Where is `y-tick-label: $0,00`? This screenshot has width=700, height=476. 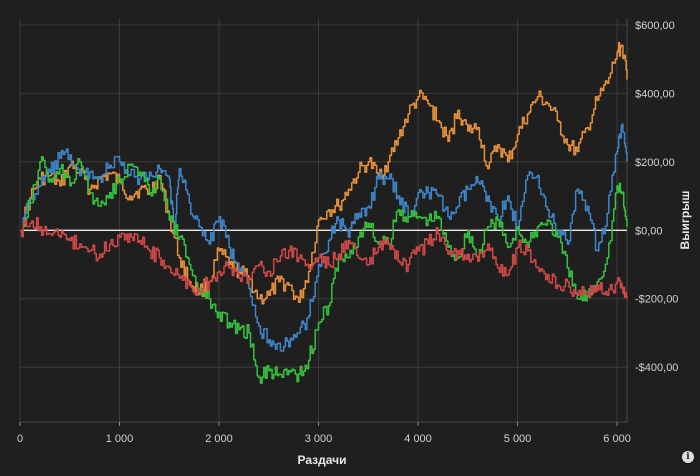
y-tick-label: $0,00 is located at coordinates (649, 231).